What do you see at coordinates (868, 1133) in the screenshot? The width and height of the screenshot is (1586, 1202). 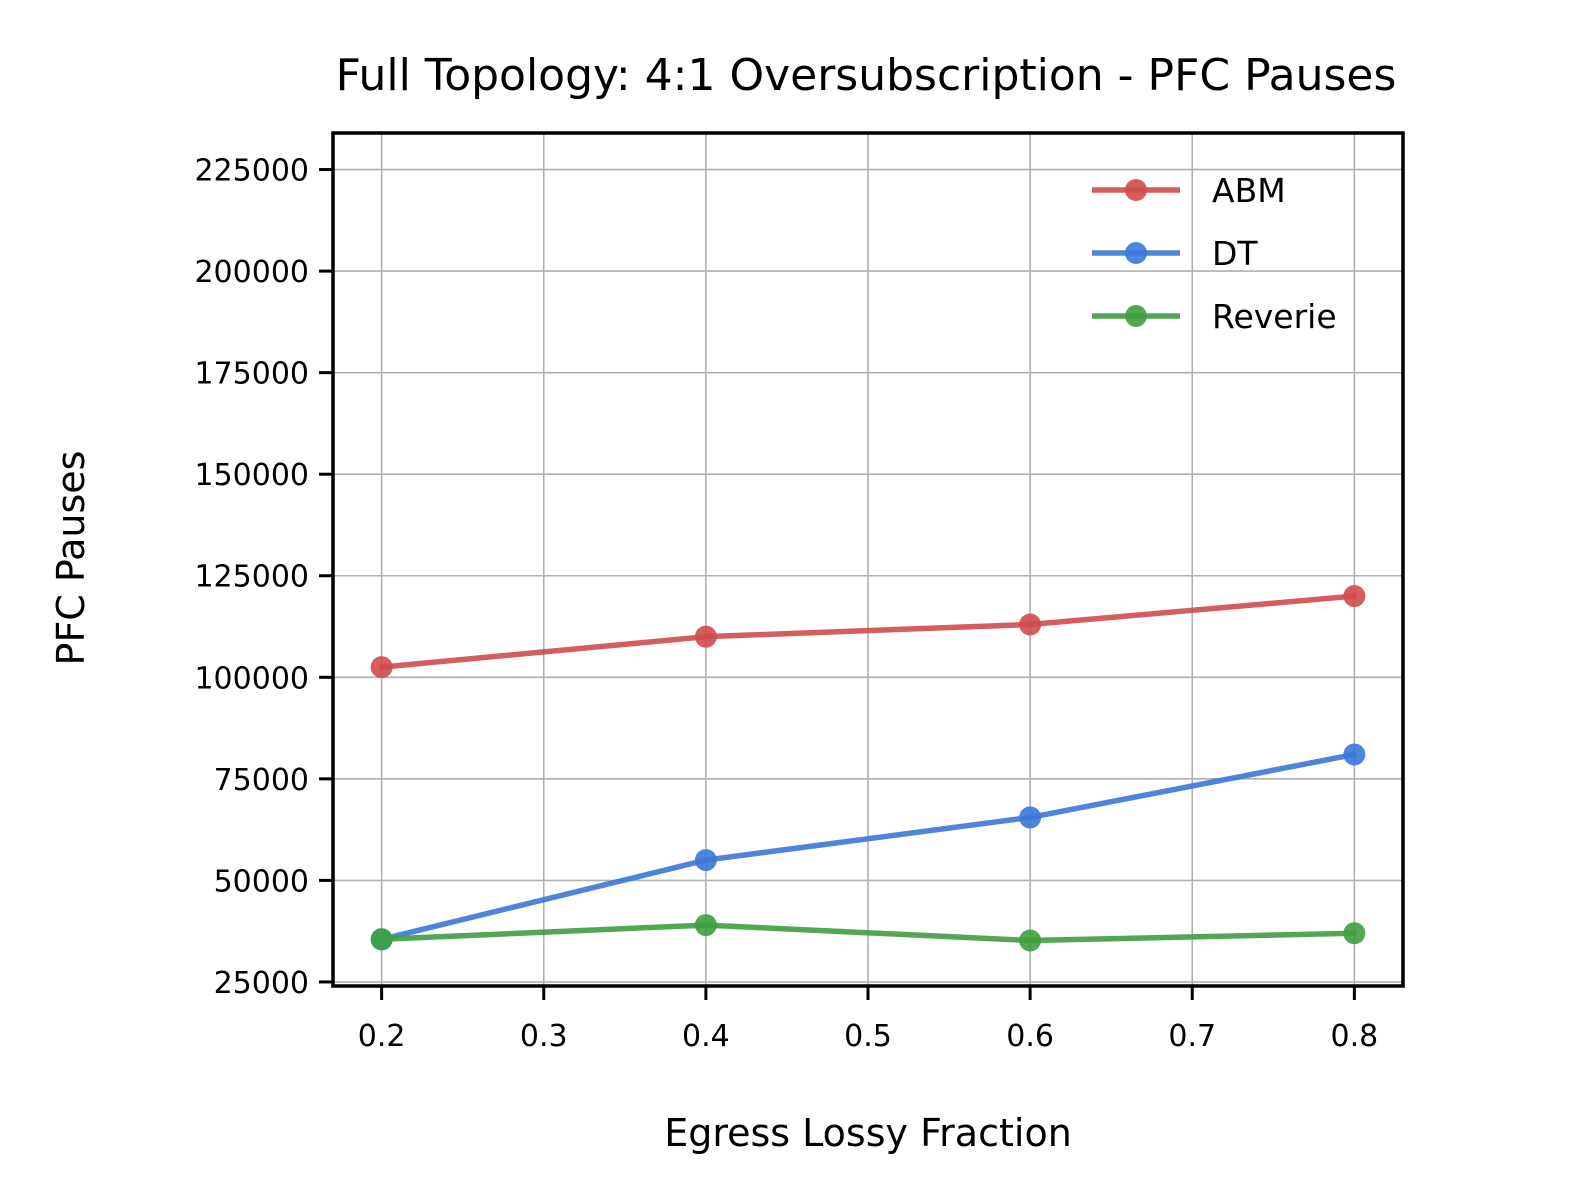 I see `x-axis-label: Egress Lossy Fraction` at bounding box center [868, 1133].